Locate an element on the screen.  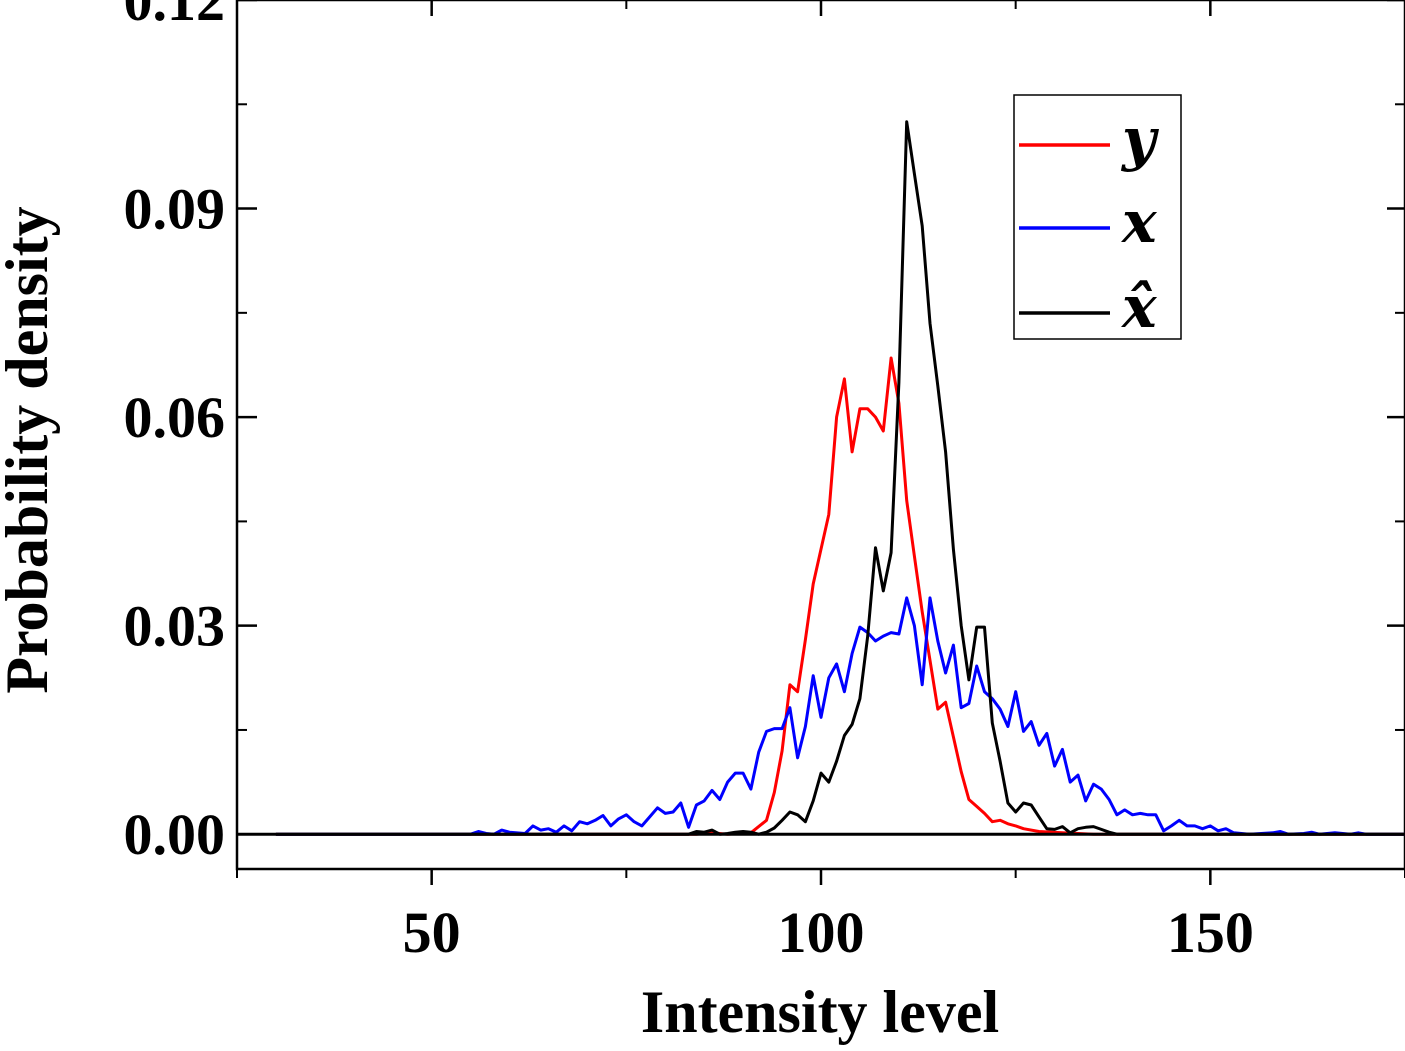
y-tick-label: 0.06 is located at coordinates (175, 417).